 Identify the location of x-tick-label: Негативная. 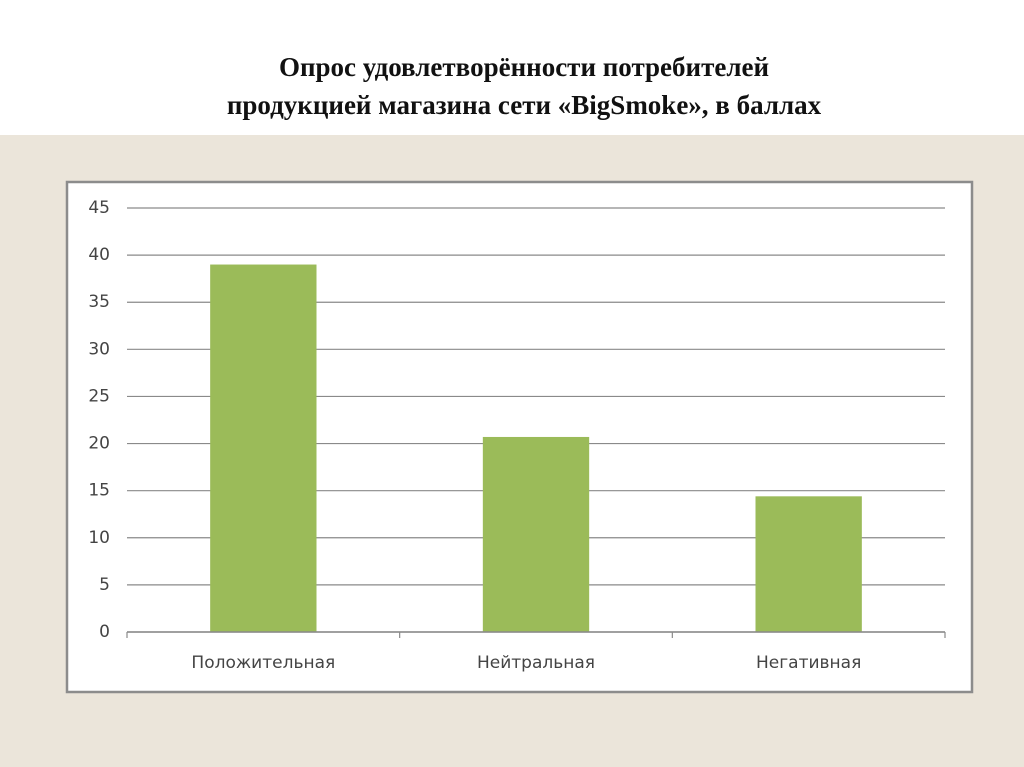
(808, 663).